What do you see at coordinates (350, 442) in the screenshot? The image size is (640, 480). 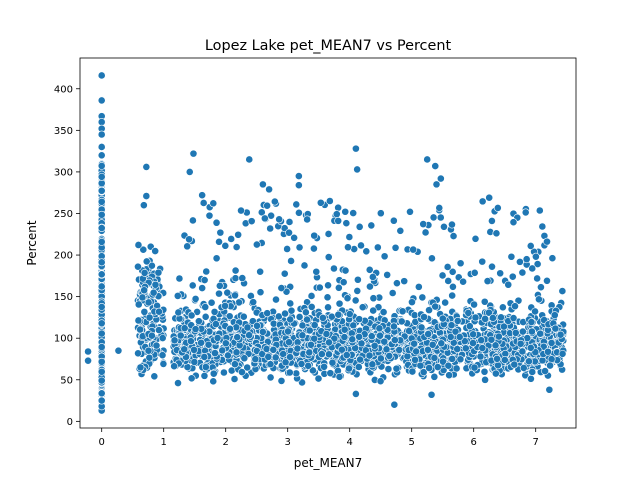 I see `x-tick-label: 4` at bounding box center [350, 442].